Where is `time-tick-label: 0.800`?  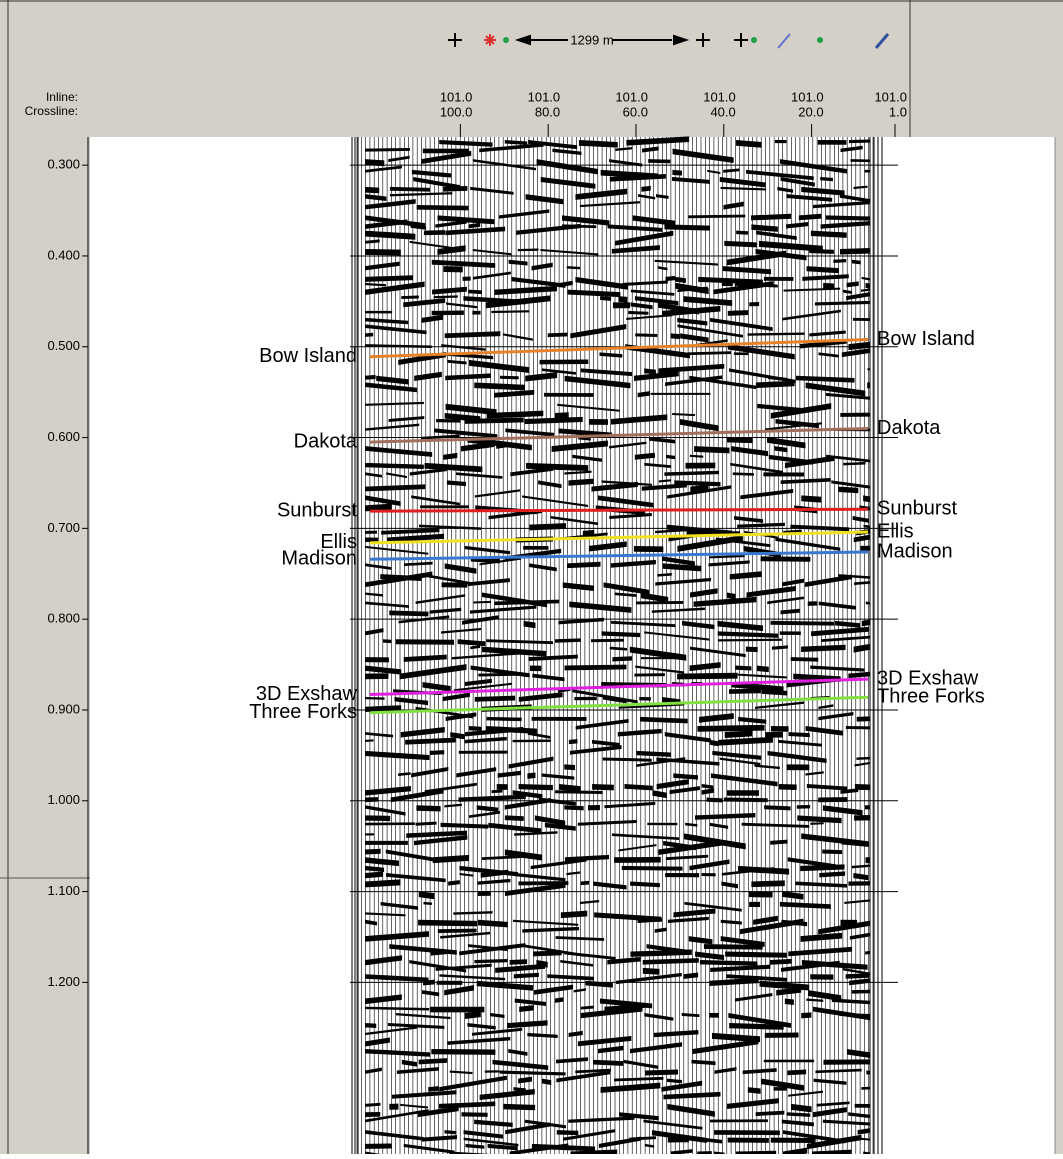 time-tick-label: 0.800 is located at coordinates (63, 618).